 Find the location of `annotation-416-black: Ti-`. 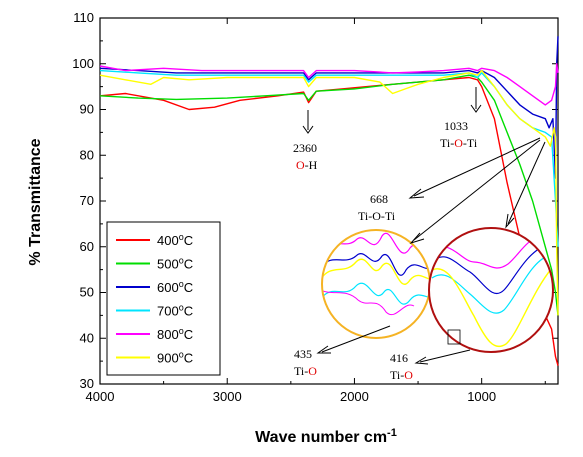

annotation-416-black: Ti- is located at coordinates (397, 375).